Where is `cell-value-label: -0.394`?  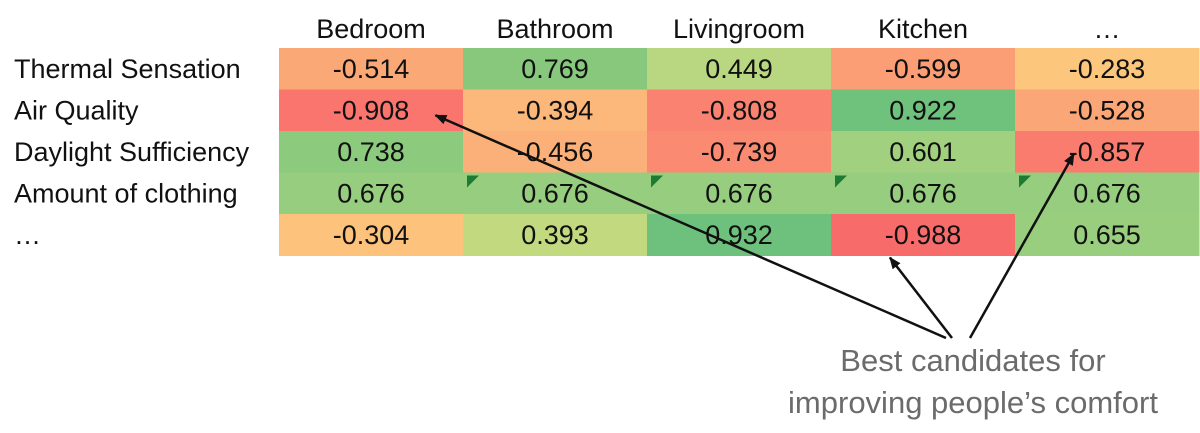
cell-value-label: -0.394 is located at coordinates (555, 110).